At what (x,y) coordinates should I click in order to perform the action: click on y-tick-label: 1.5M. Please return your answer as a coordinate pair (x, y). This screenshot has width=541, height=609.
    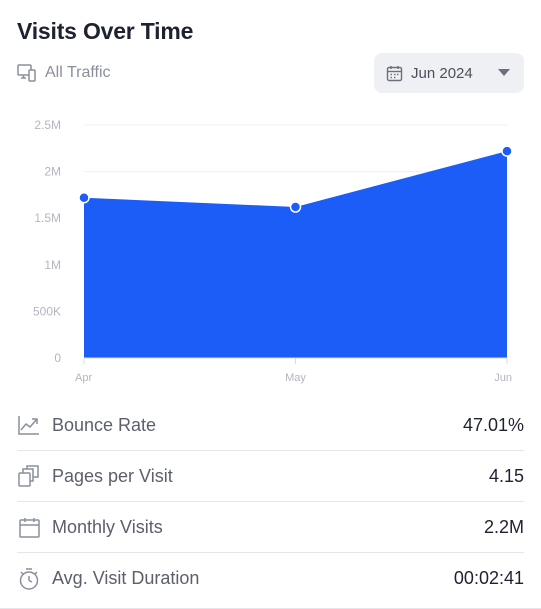
    Looking at the image, I should click on (47, 218).